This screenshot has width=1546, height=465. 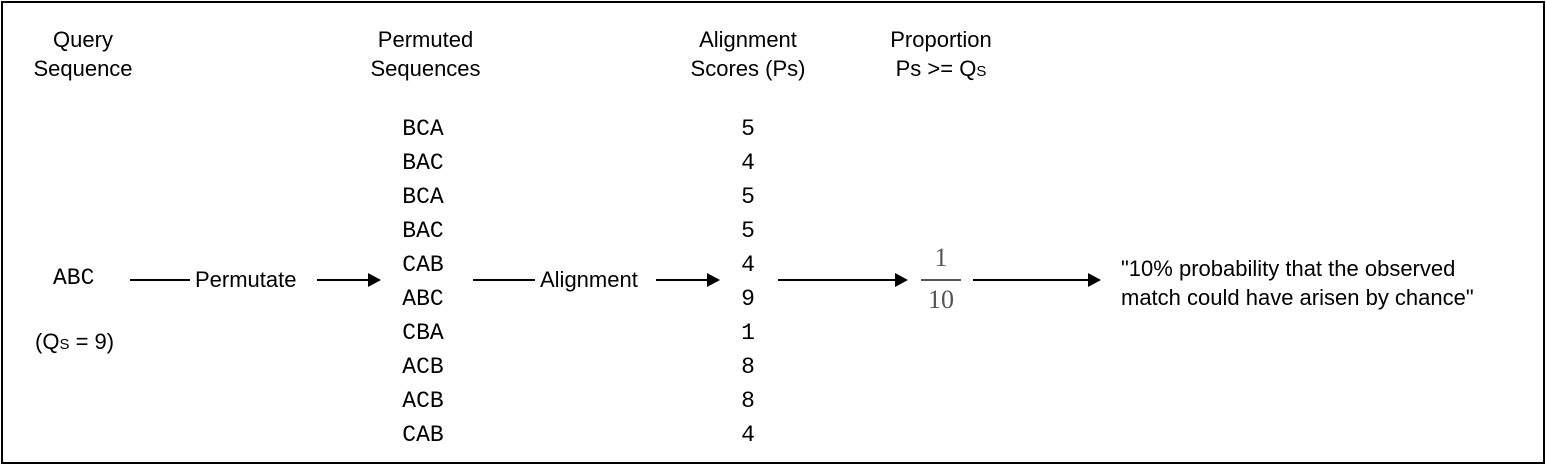 What do you see at coordinates (47, 341) in the screenshot?
I see `query-score-prefix: (Q` at bounding box center [47, 341].